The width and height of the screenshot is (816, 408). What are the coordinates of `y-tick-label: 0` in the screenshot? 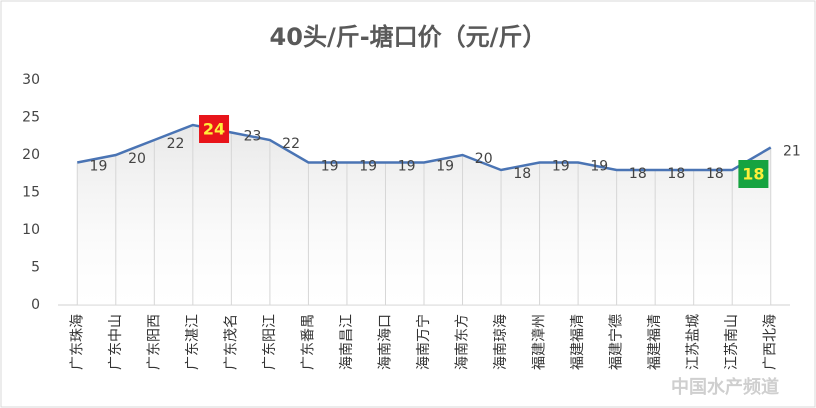 It's located at (35, 305).